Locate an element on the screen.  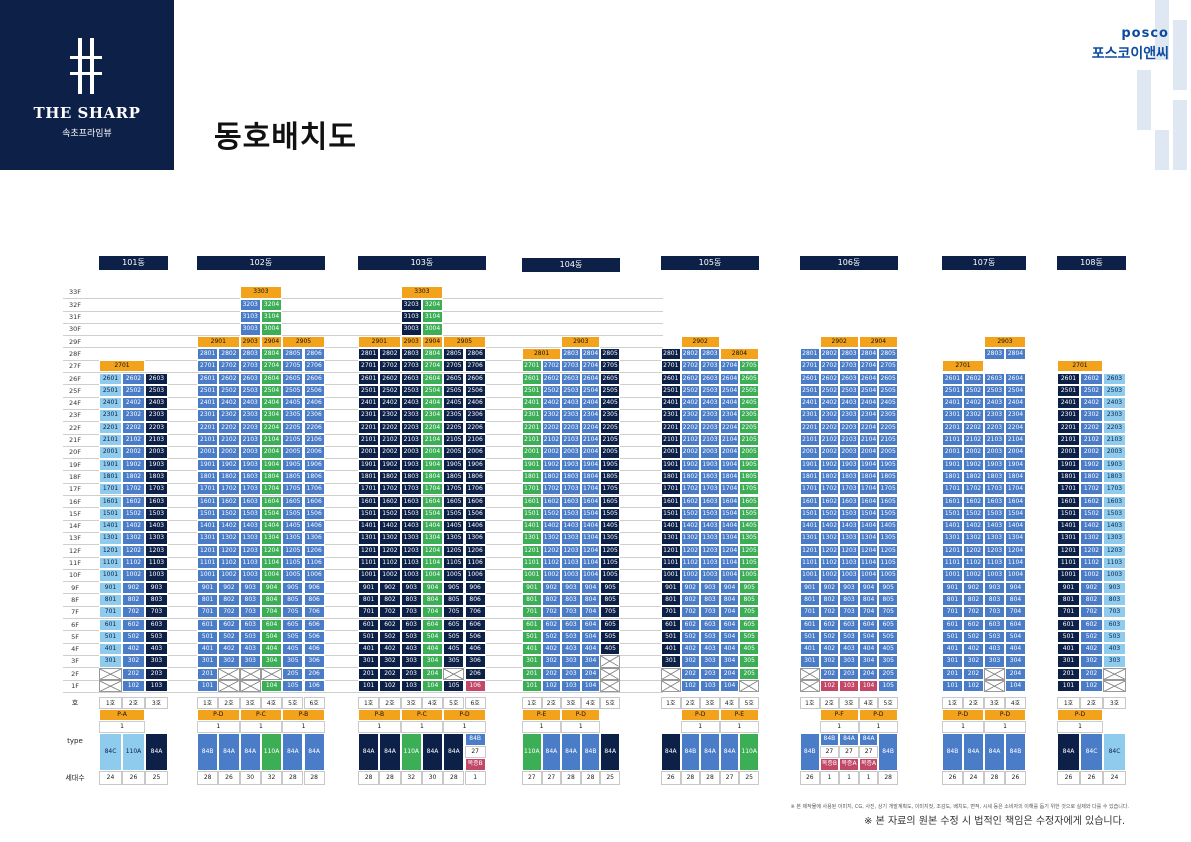
unit-cell: 2201 is located at coordinates (952, 427).